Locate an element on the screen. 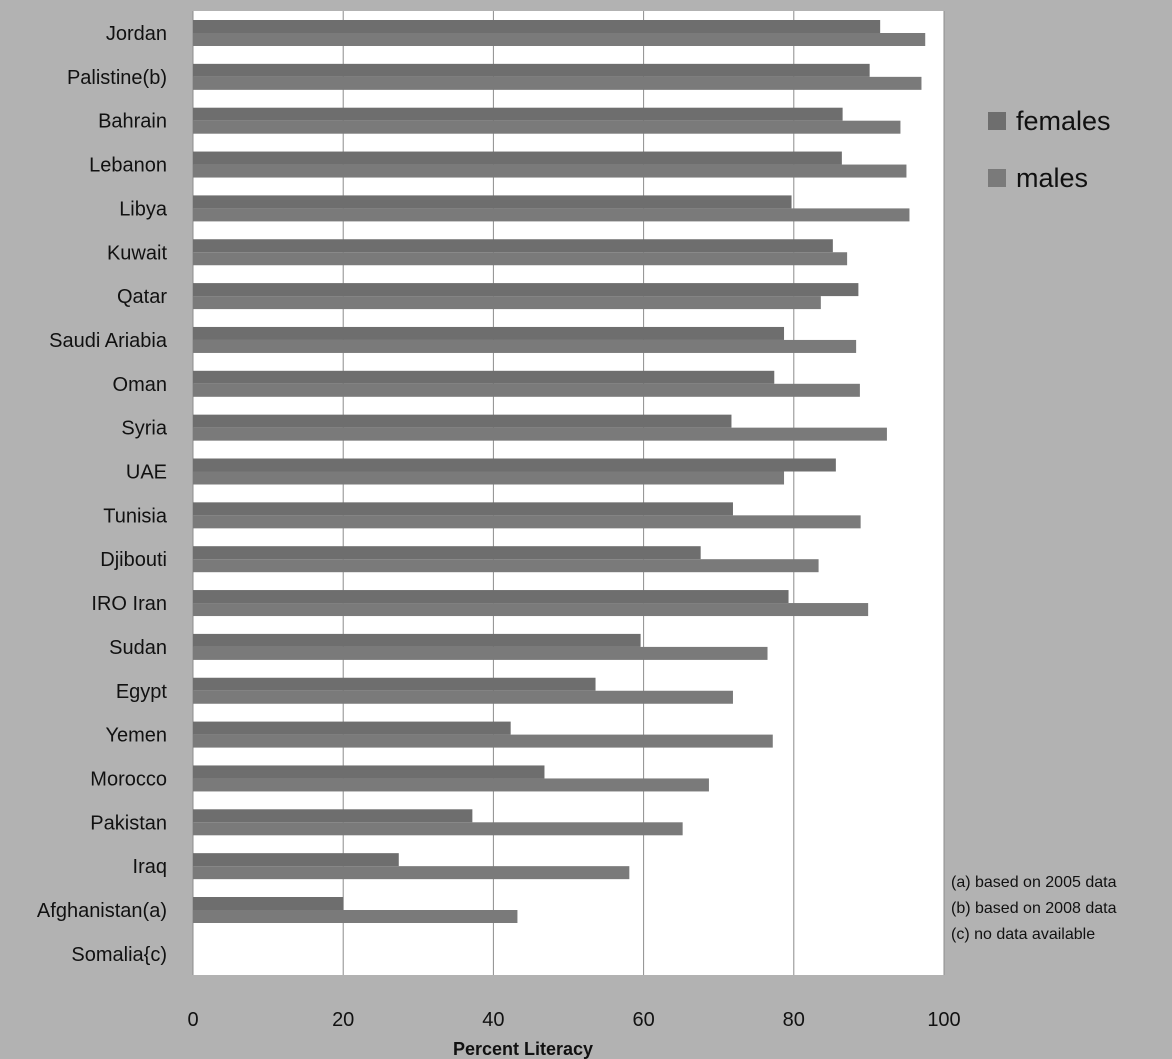  footnote: (c) no data available is located at coordinates (1023, 934).